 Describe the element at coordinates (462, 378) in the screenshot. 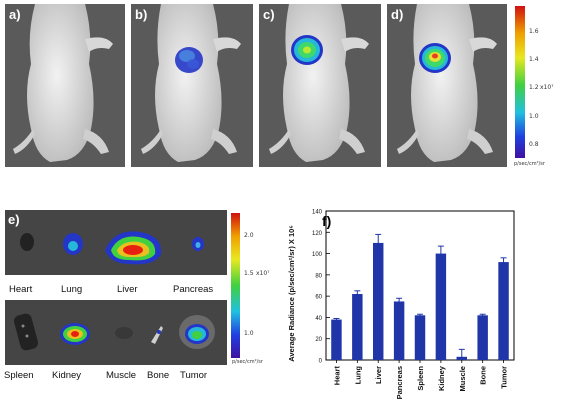

I see `x-tick-label: Muscle` at that location.